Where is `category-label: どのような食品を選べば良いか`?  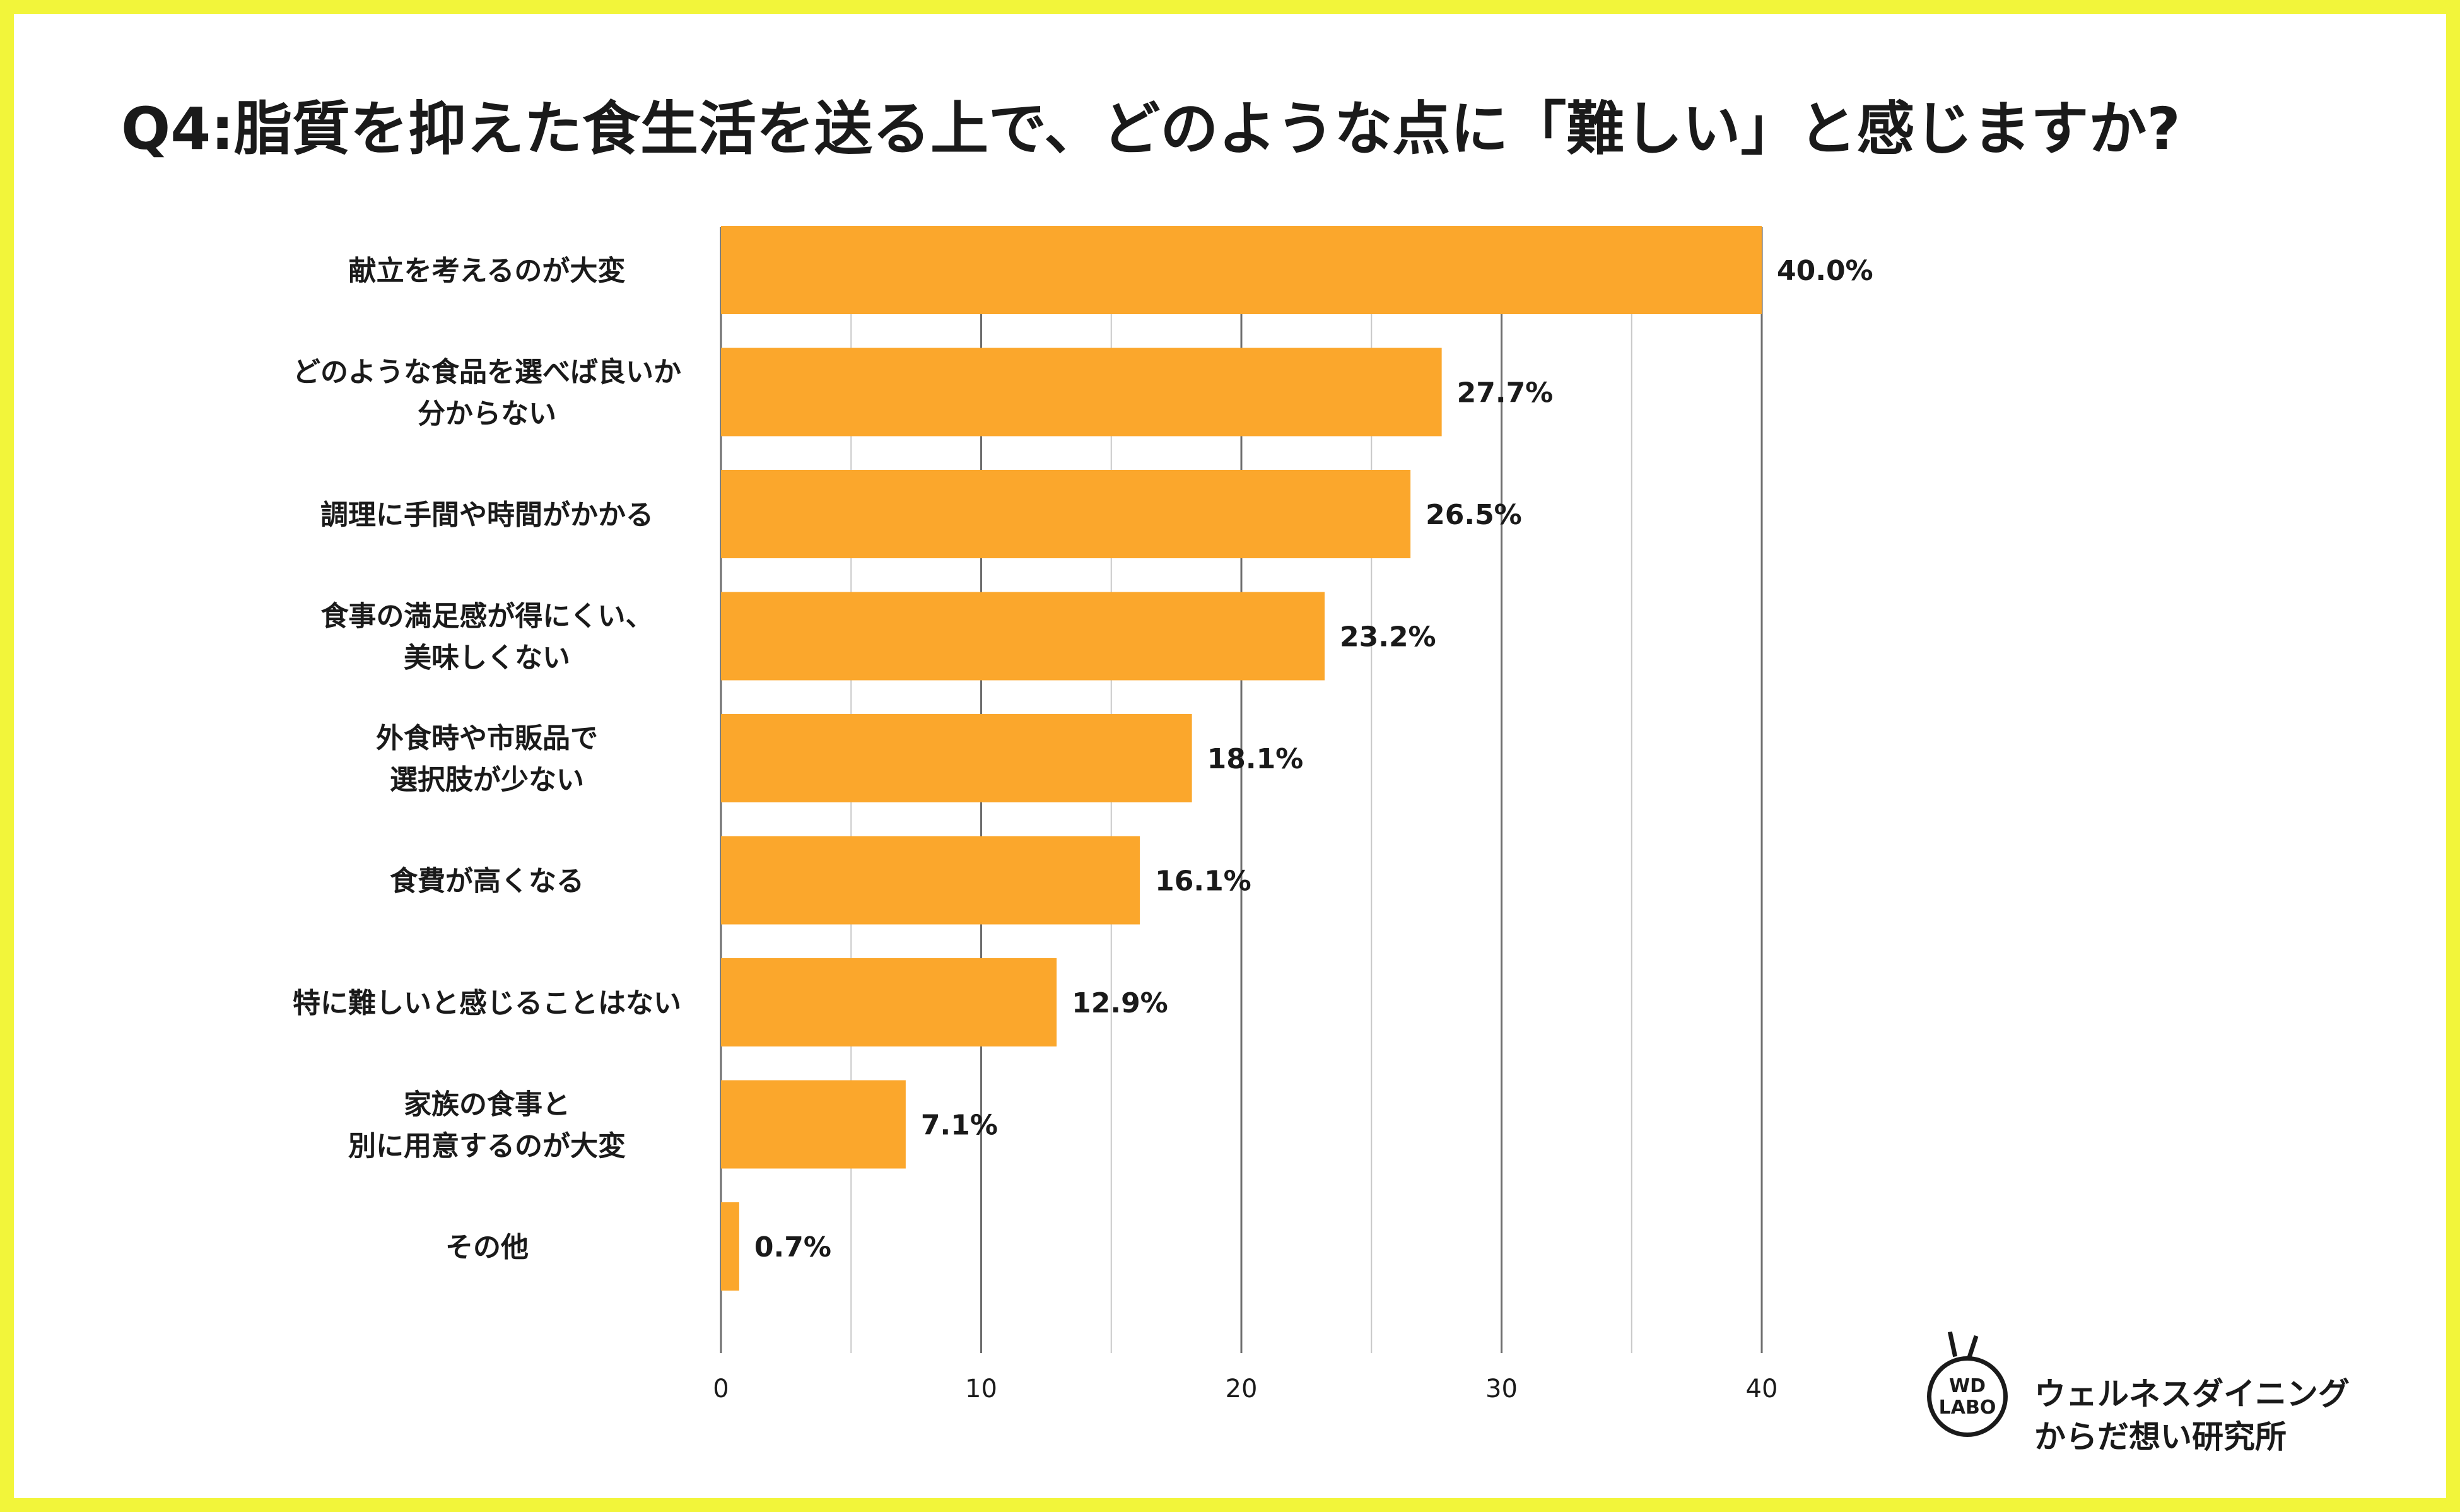
category-label: どのような食品を選べば良いか is located at coordinates (487, 372).